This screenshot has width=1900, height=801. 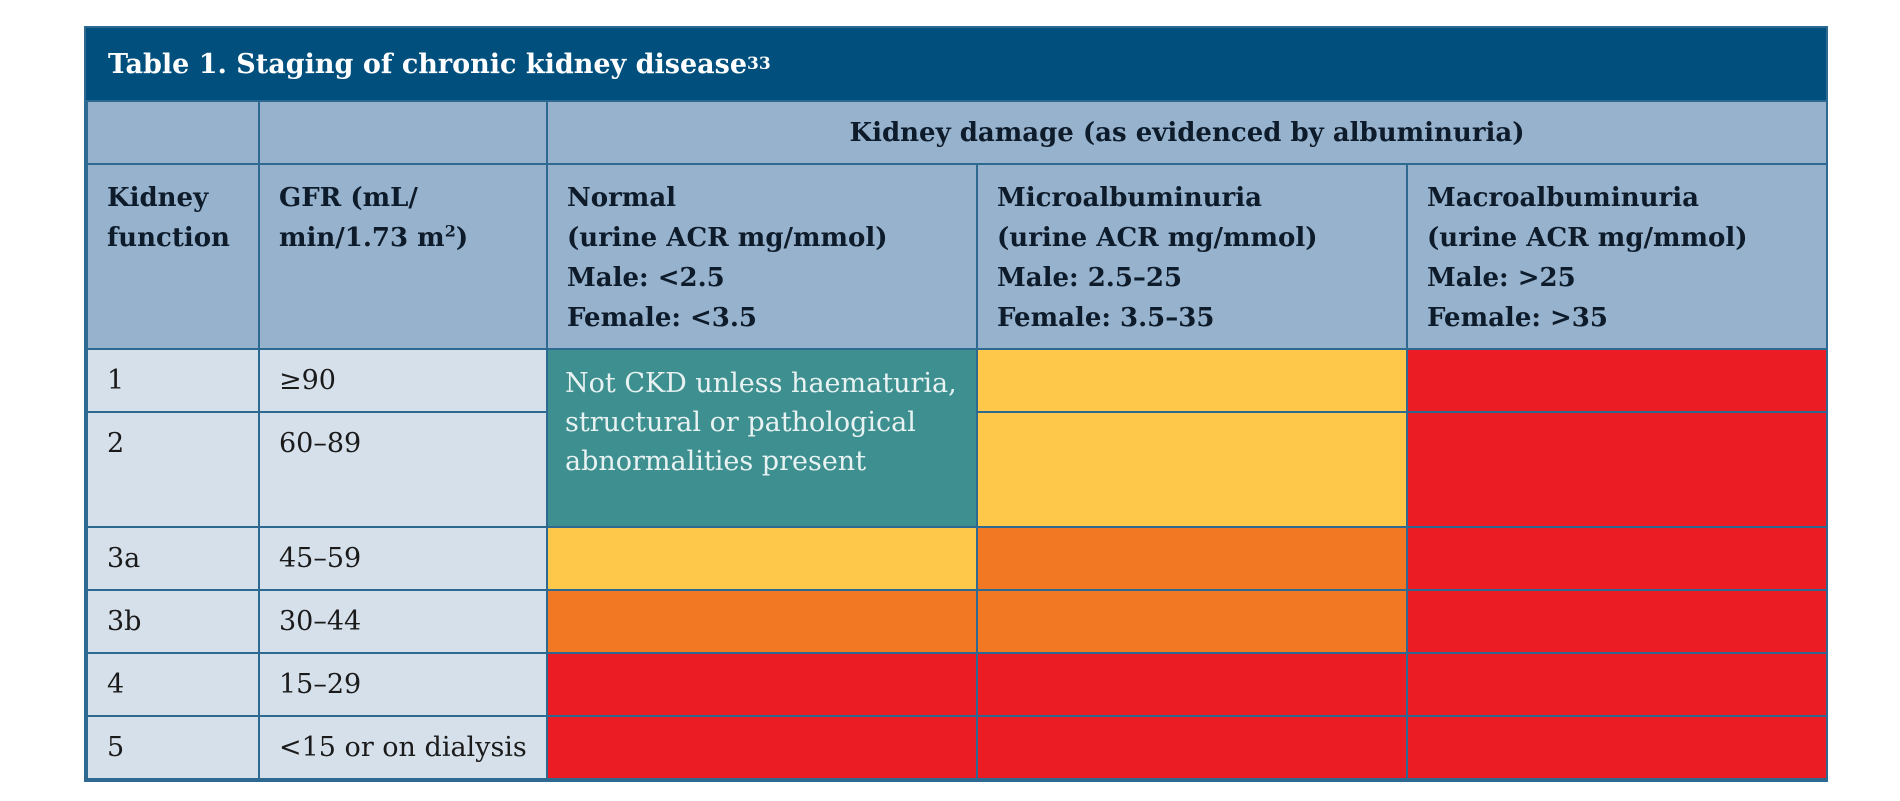 What do you see at coordinates (173, 256) in the screenshot?
I see `header-kidney-function: Kidney function` at bounding box center [173, 256].